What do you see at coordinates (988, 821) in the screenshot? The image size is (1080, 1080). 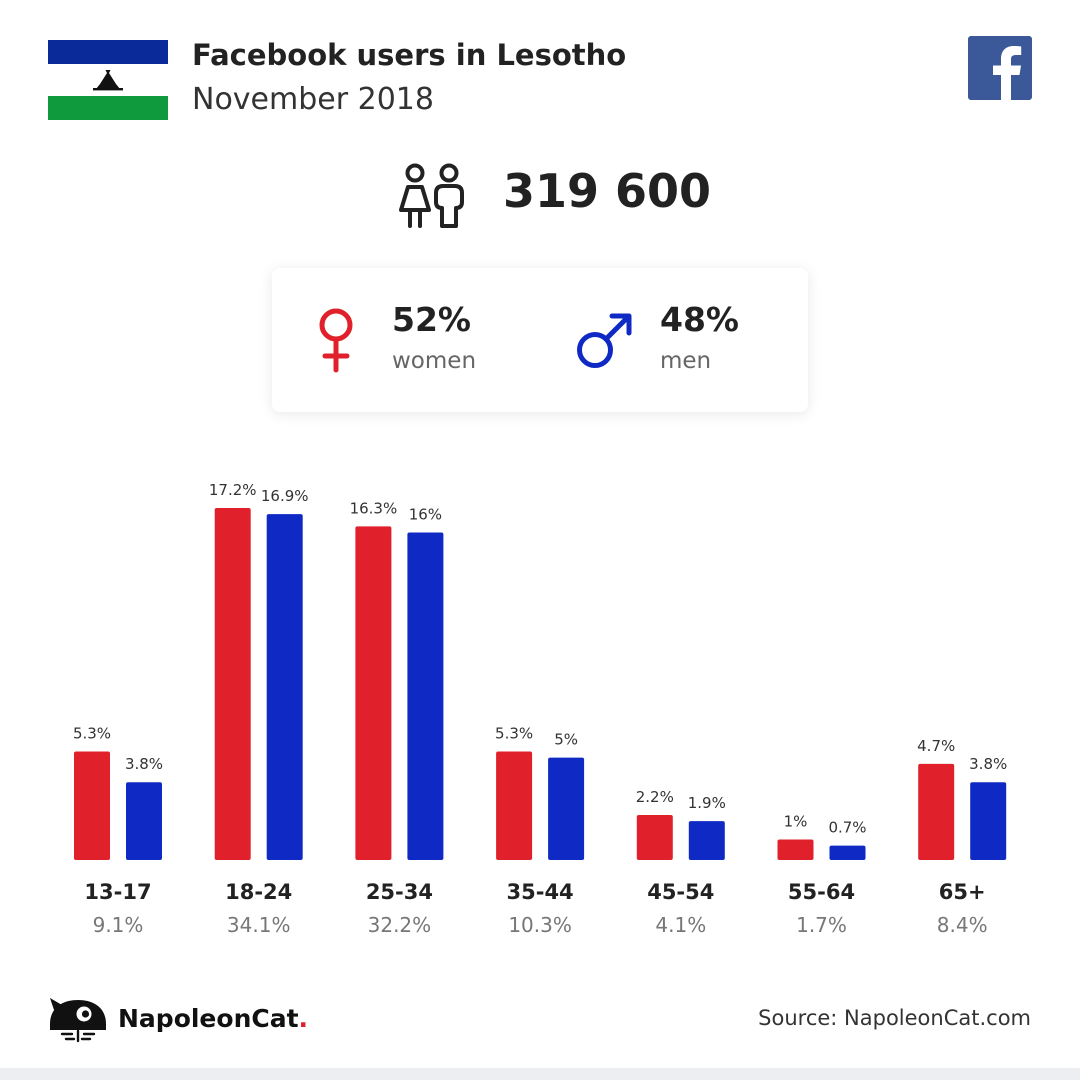 I see `bar-men-65+` at bounding box center [988, 821].